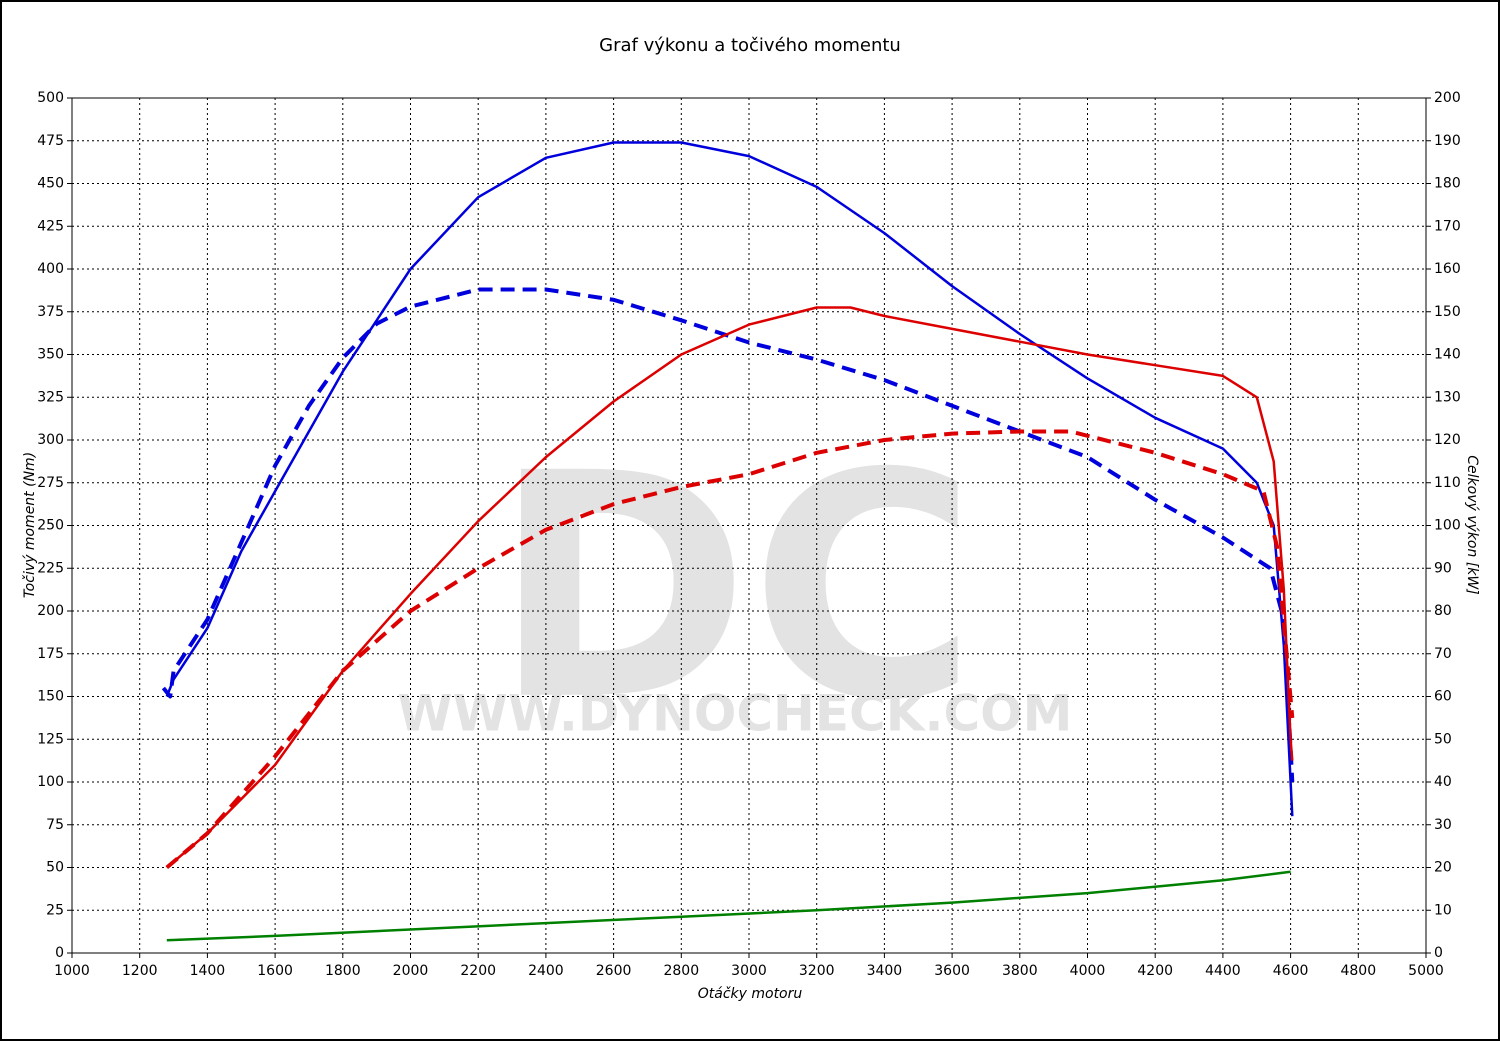 Image resolution: width=1500 pixels, height=1041 pixels. What do you see at coordinates (1447, 440) in the screenshot?
I see `y2-tick-label: 120` at bounding box center [1447, 440].